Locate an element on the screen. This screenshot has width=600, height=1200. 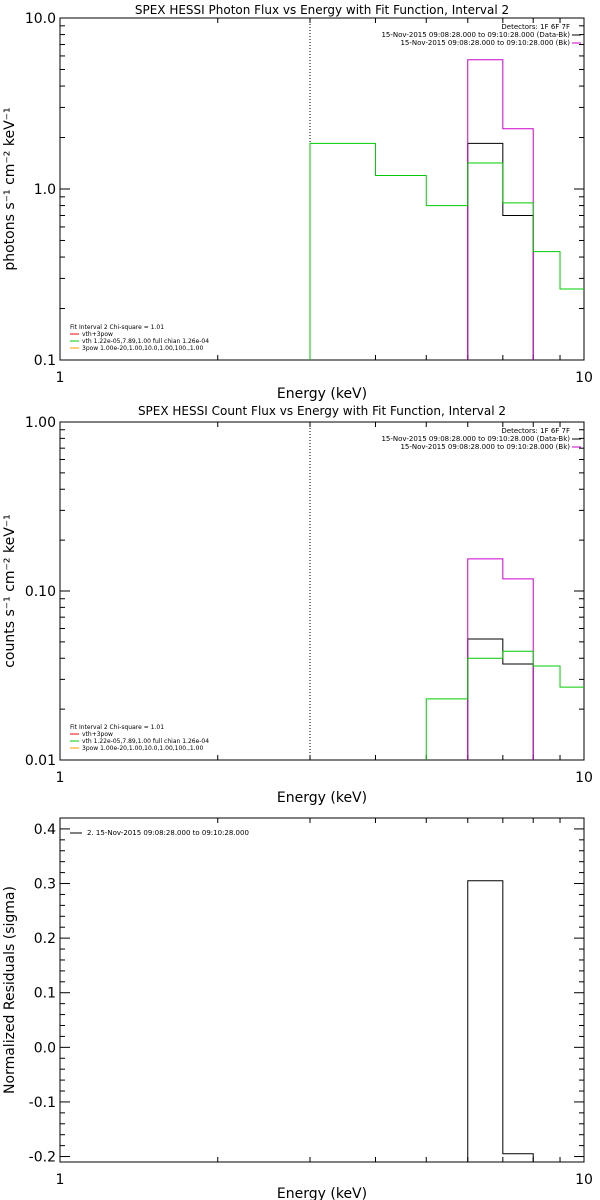
y-tick-label: -0.1 is located at coordinates (42, 1103).